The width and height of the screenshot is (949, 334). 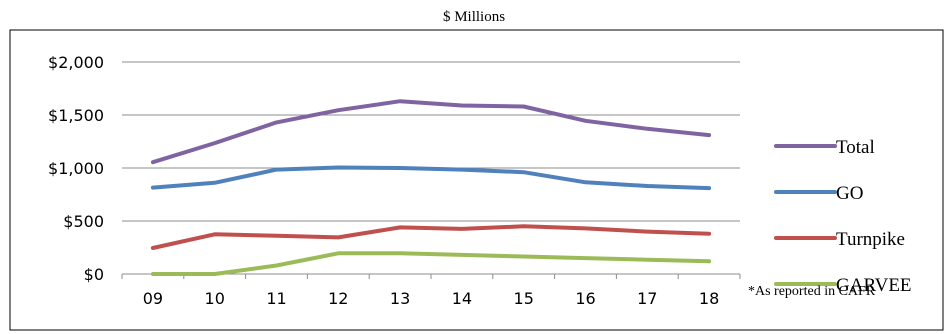 I want to click on legend-label: Total, so click(x=855, y=147).